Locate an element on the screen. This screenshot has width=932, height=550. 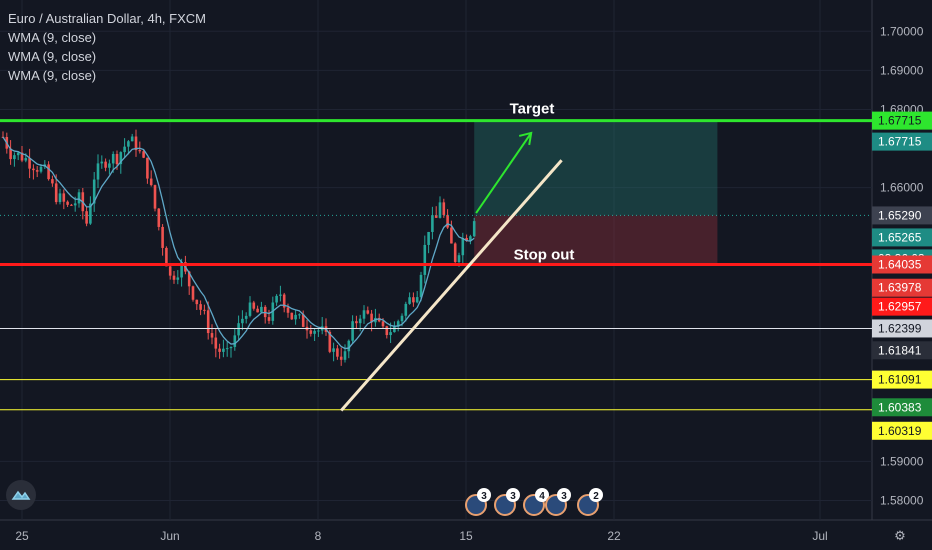
event-badge: 4 is located at coordinates (536, 502).